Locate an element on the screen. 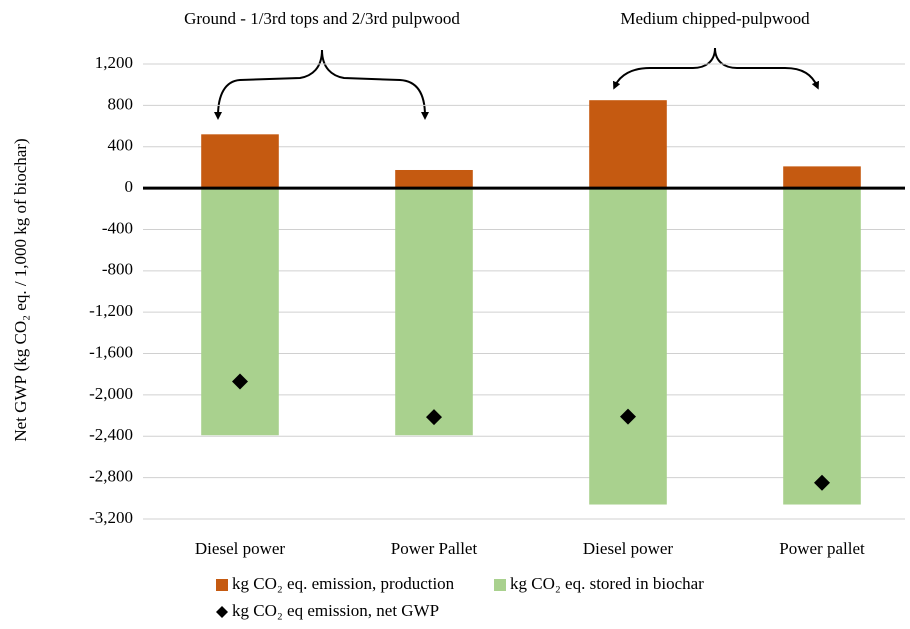 This screenshot has height=629, width=910. x-tick-label: Power Pallet is located at coordinates (434, 548).